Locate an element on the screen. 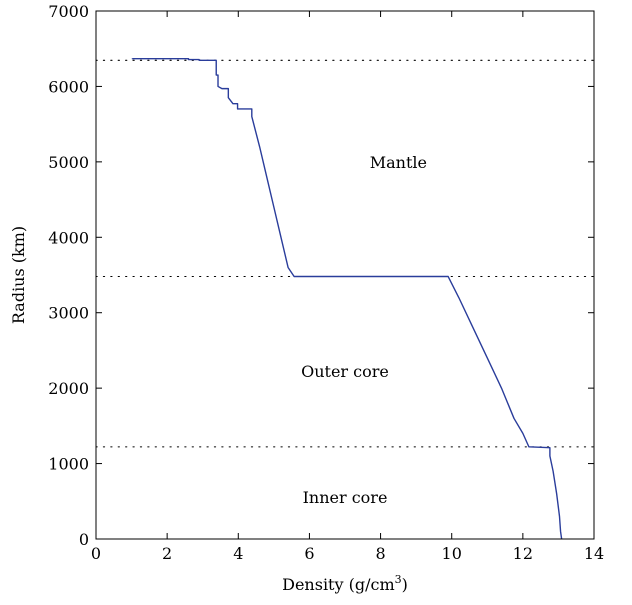  x-label-superscript: 3 is located at coordinates (398, 579).